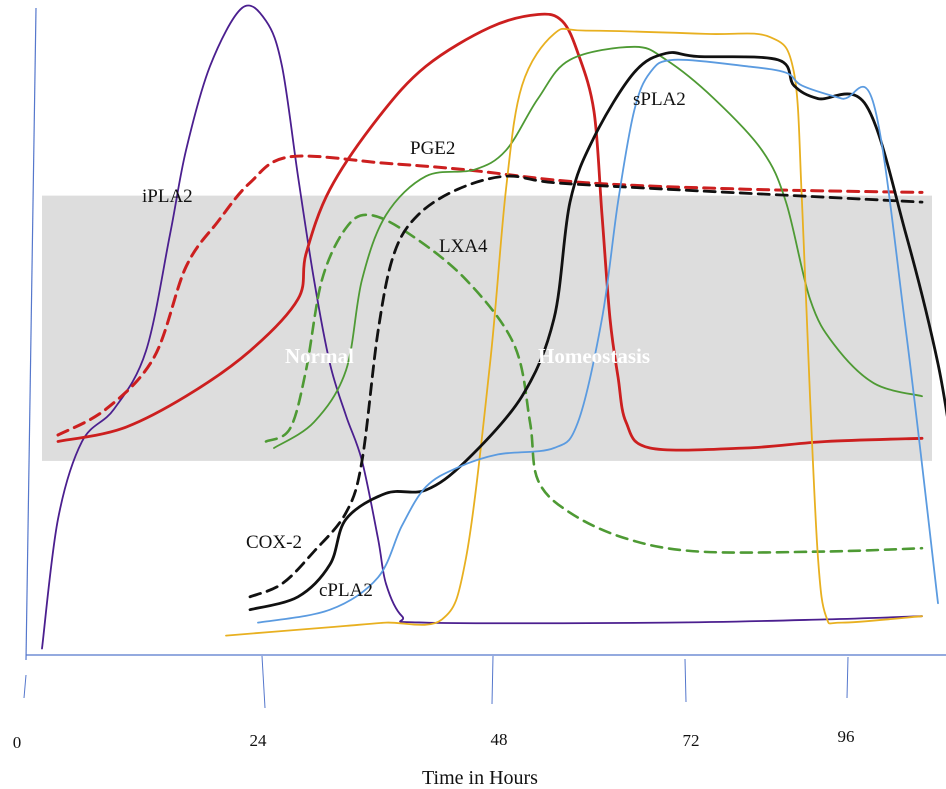  I want to click on label-pge2: PGE2, so click(432, 148).